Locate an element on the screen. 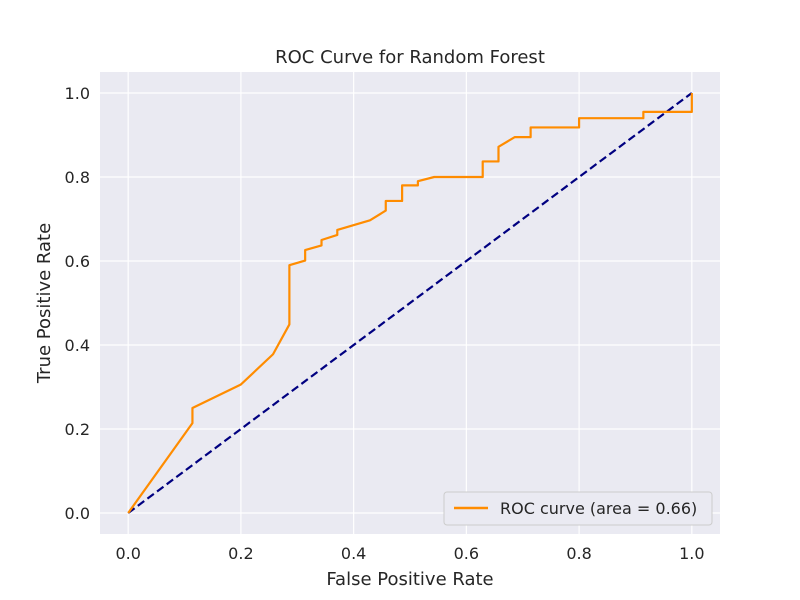 The height and width of the screenshot is (600, 800). legend-box is located at coordinates (578, 508).